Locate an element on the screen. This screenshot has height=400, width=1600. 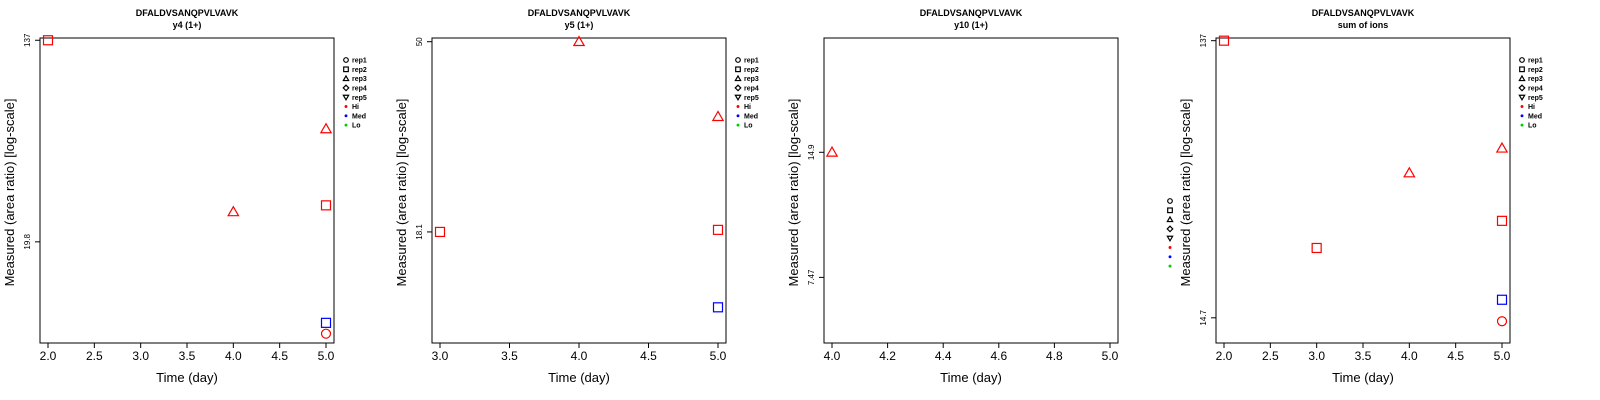
x-tick-label: 4.6 is located at coordinates (998, 356).